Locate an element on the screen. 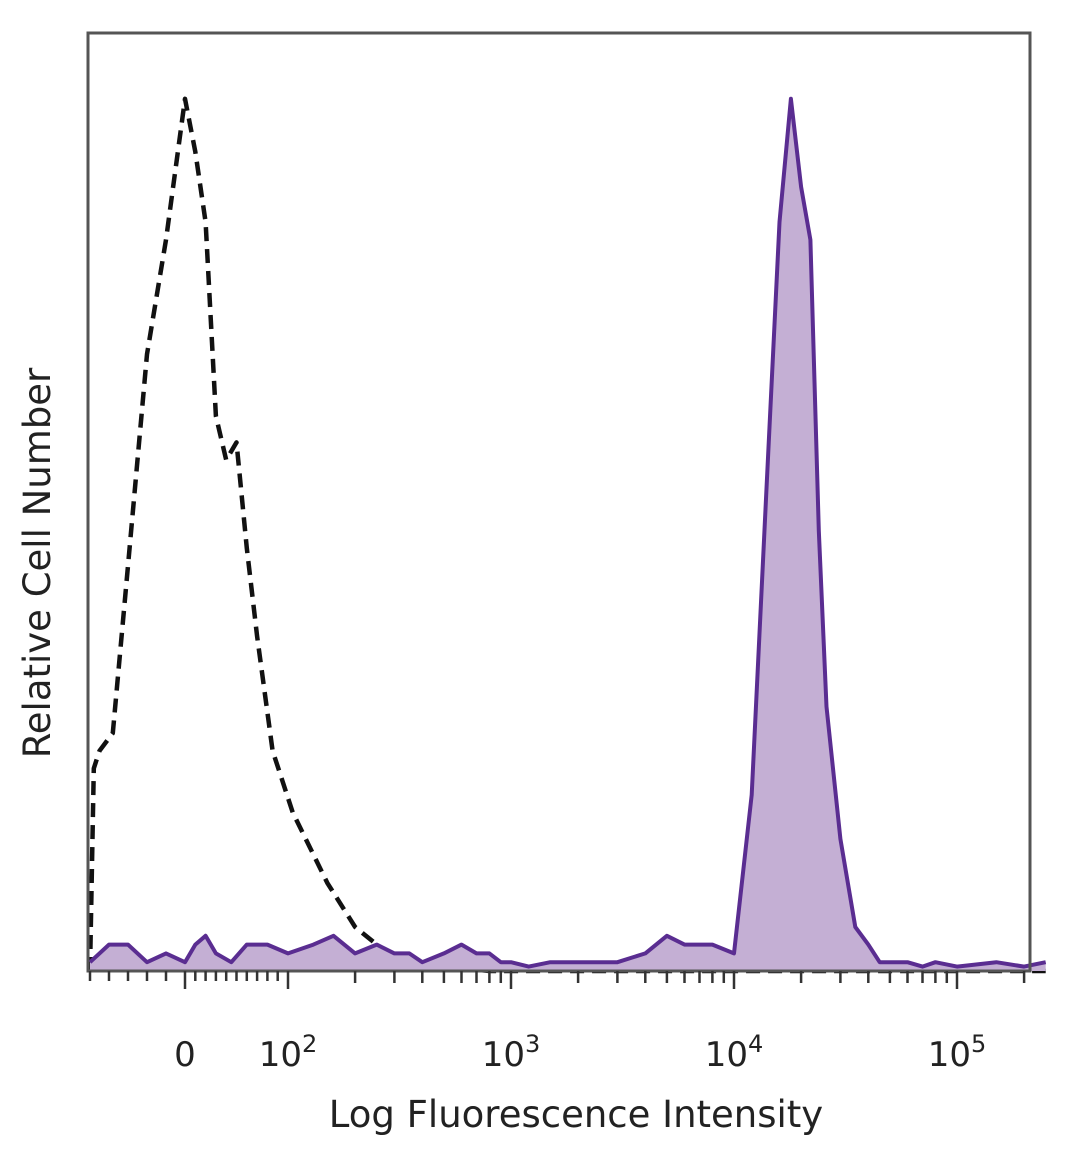  x-tick-label: 10⁵ is located at coordinates (957, 1052).